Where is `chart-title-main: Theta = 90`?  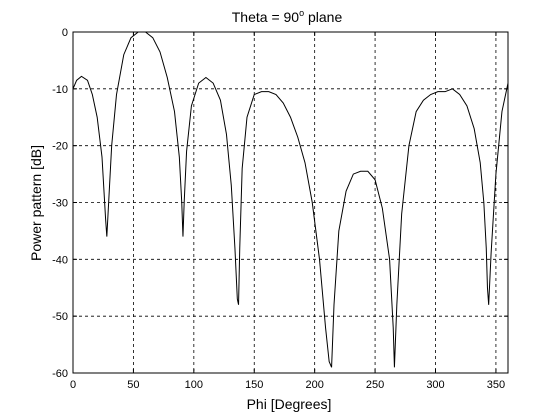 chart-title-main: Theta = 90 is located at coordinates (266, 17).